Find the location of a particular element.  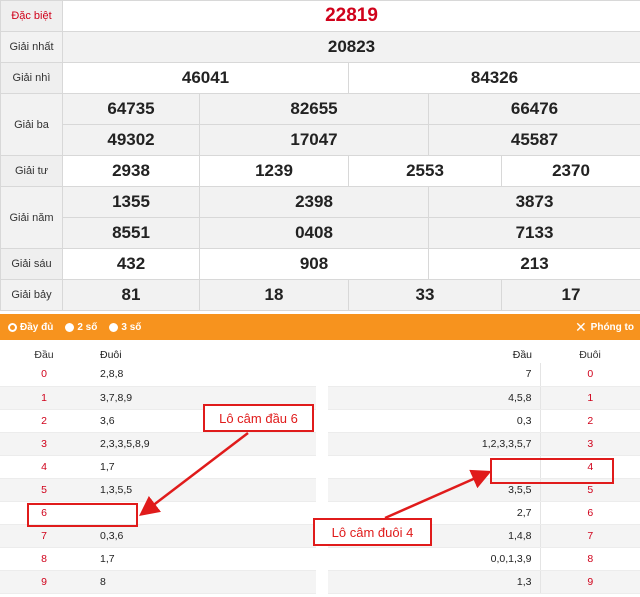

row-giai-nam-1: Giải năm 1355 2398 3873 is located at coordinates (320, 217).